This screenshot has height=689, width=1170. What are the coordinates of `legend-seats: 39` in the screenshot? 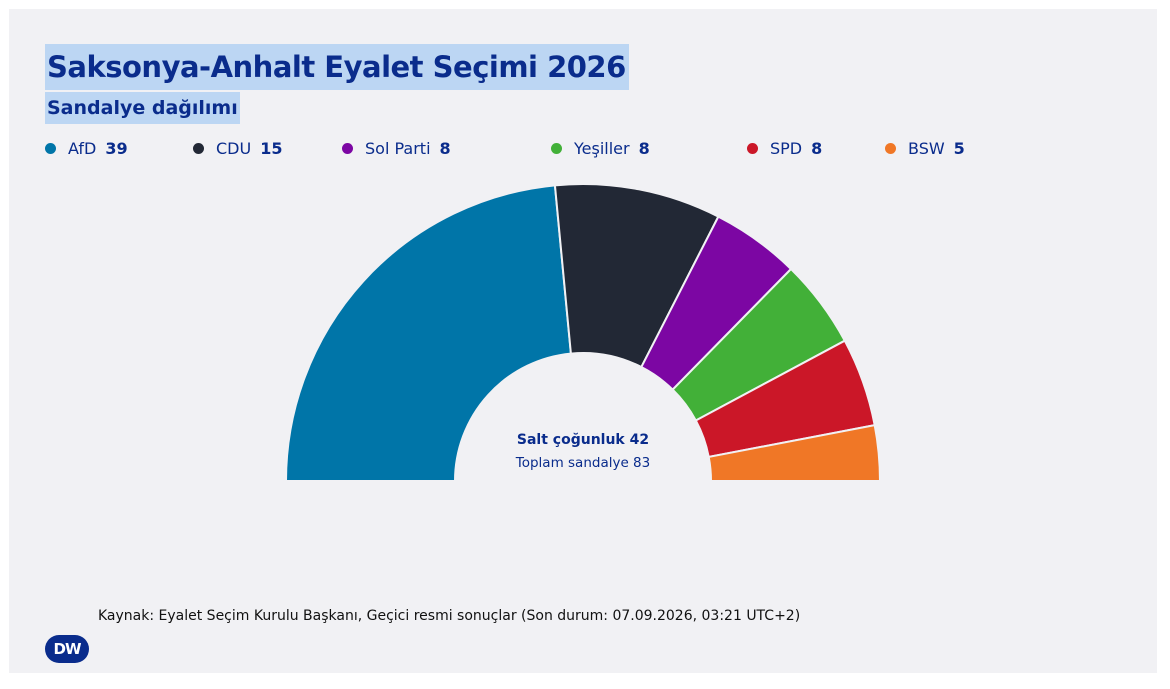 It's located at (116, 148).